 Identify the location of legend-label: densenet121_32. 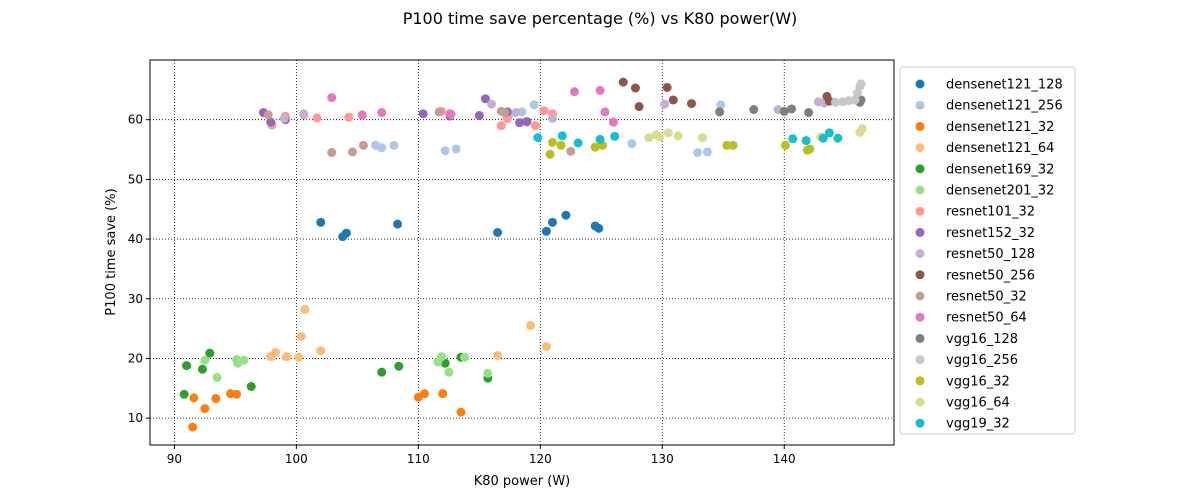
(1000, 127).